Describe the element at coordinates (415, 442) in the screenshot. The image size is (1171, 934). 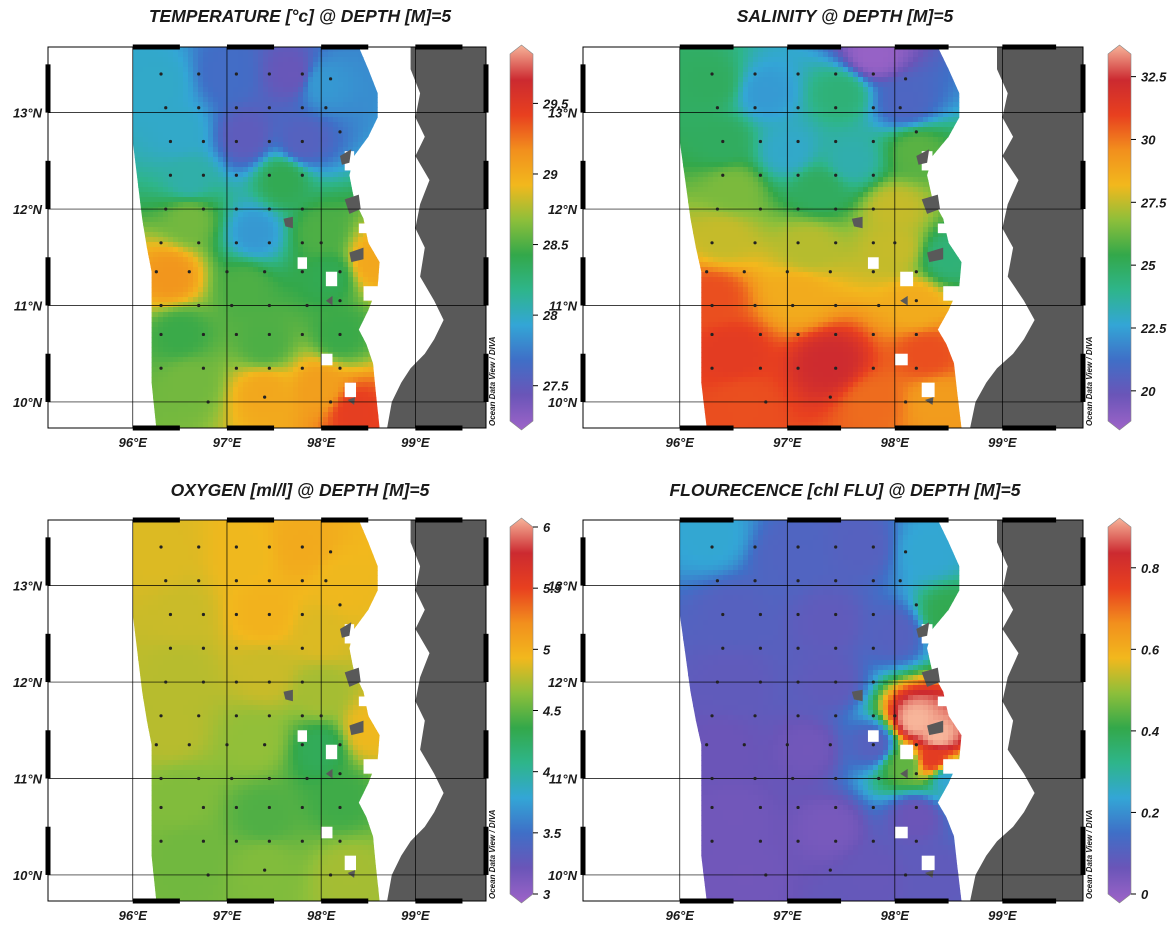
I see `x-tick-label: 99°E` at that location.